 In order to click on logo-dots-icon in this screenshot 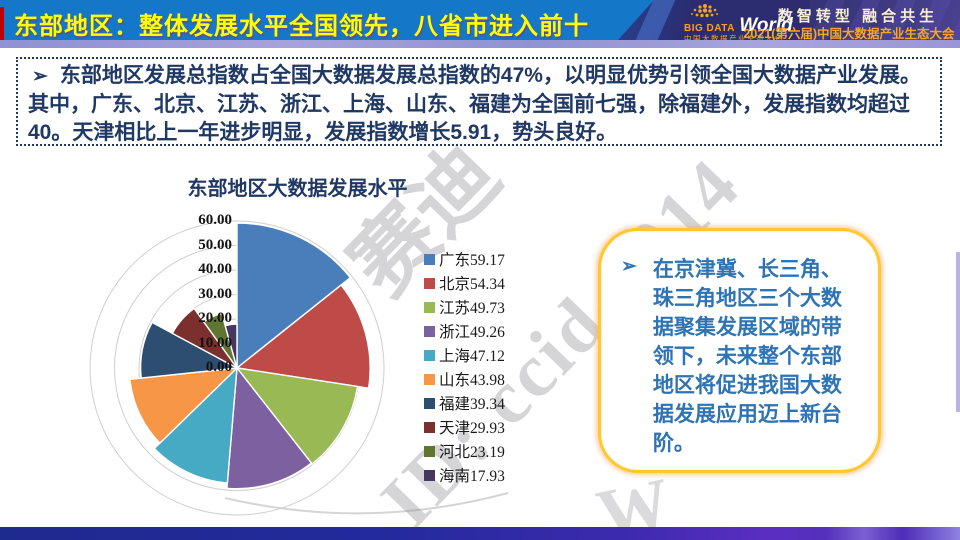, I will do `click(704, 11)`.